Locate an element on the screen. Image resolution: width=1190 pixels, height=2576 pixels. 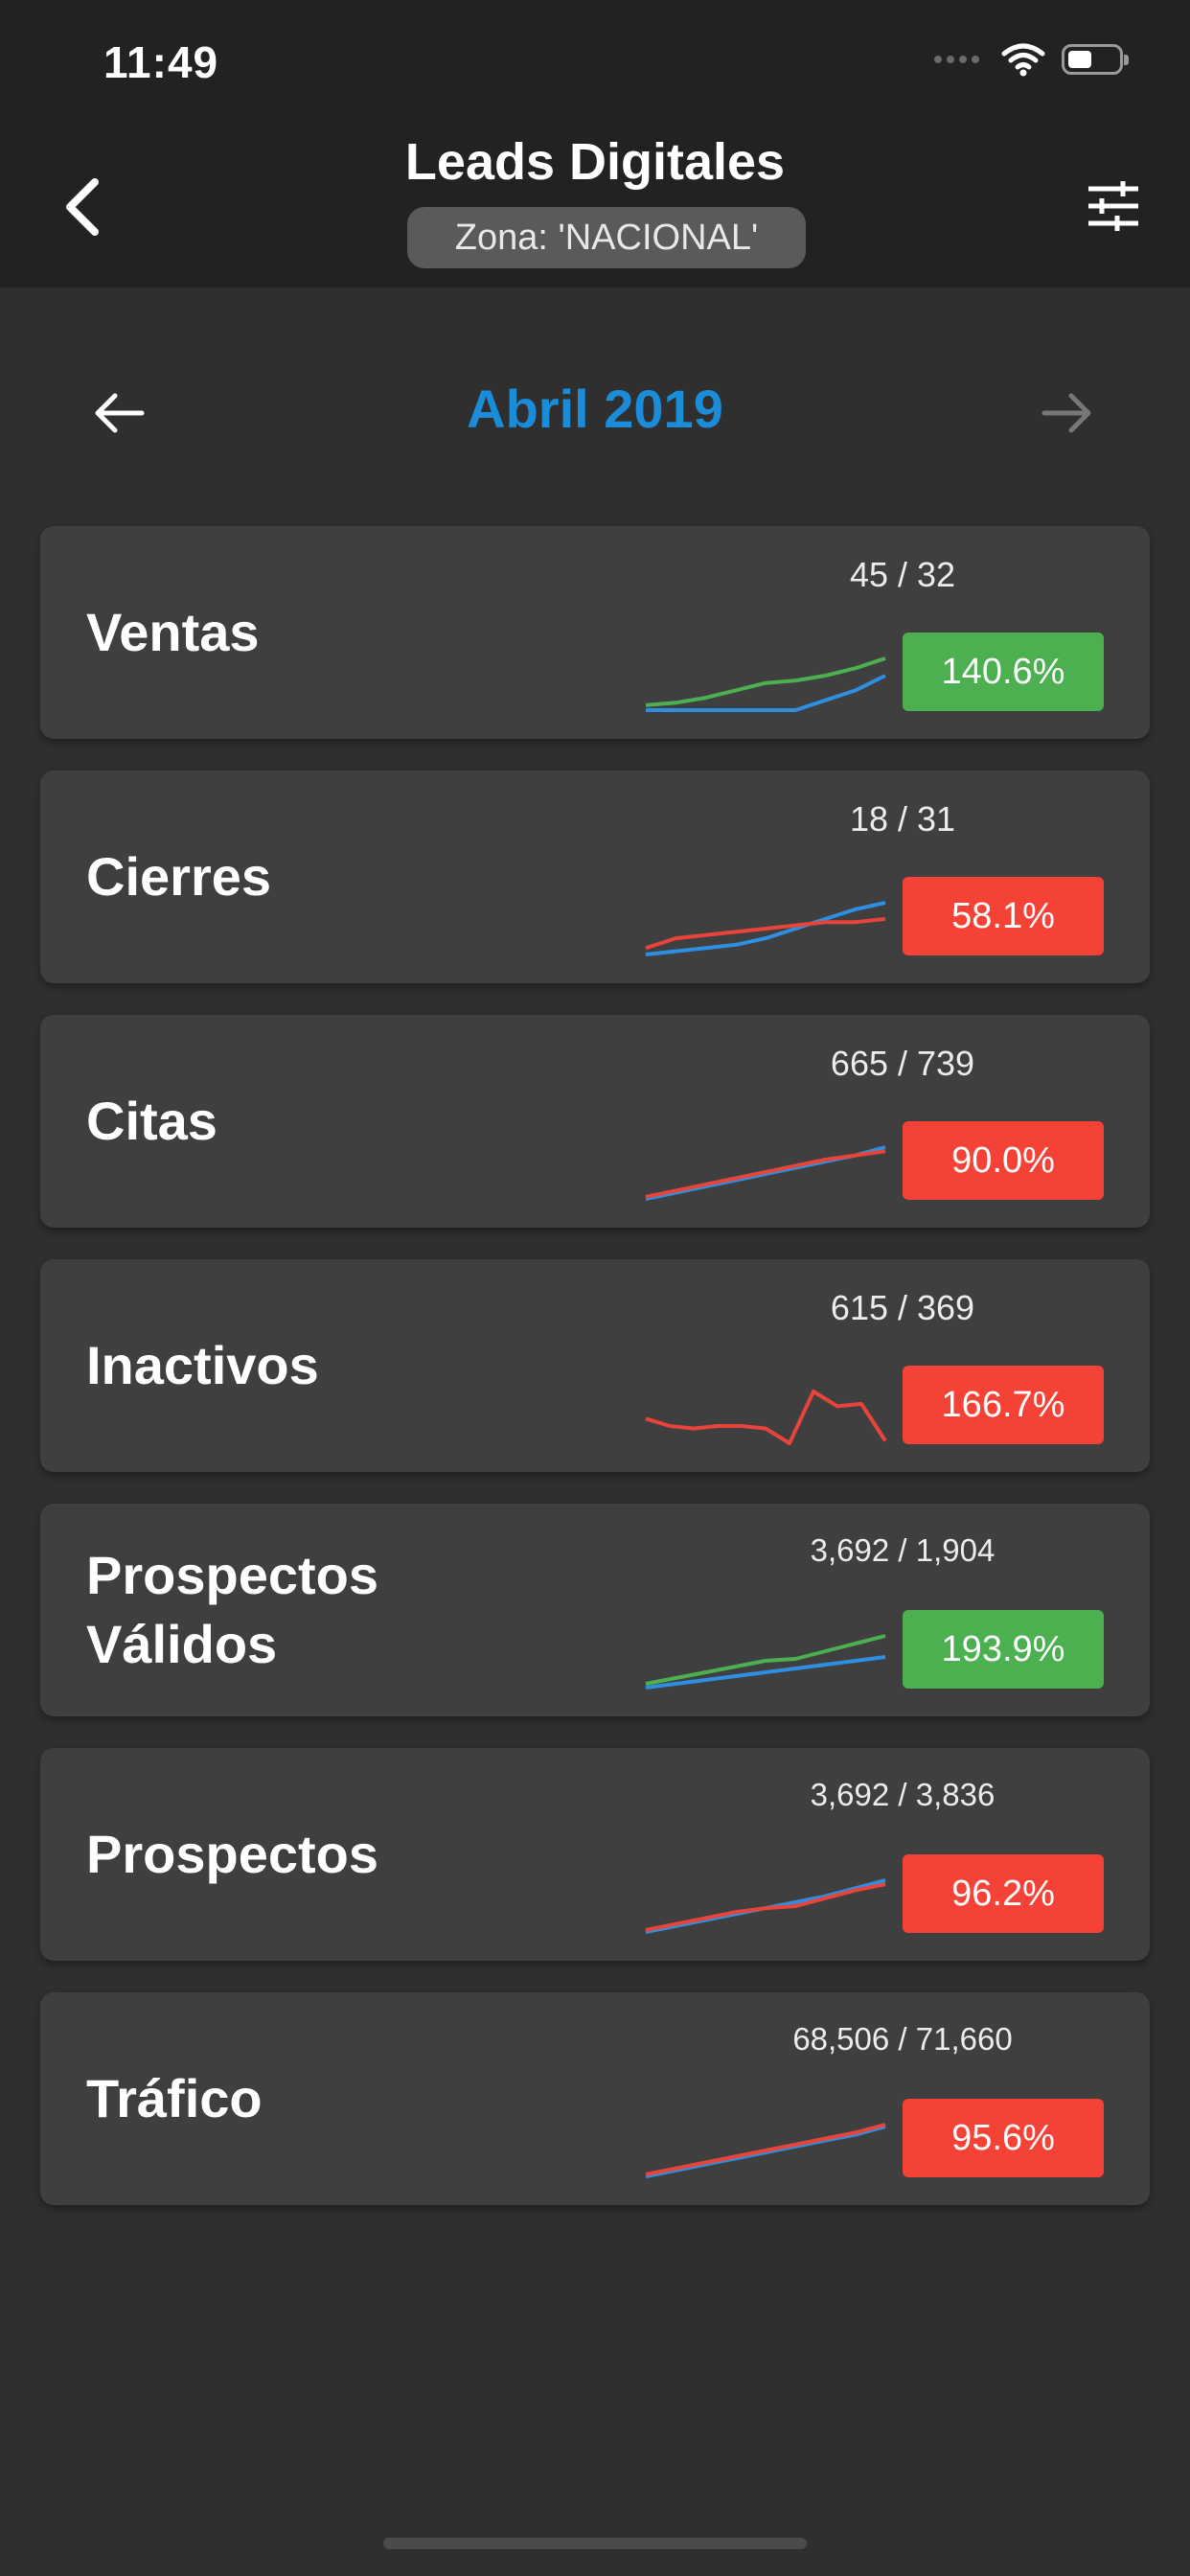
metric-label: Prospectos Válidos is located at coordinates (232, 1609).